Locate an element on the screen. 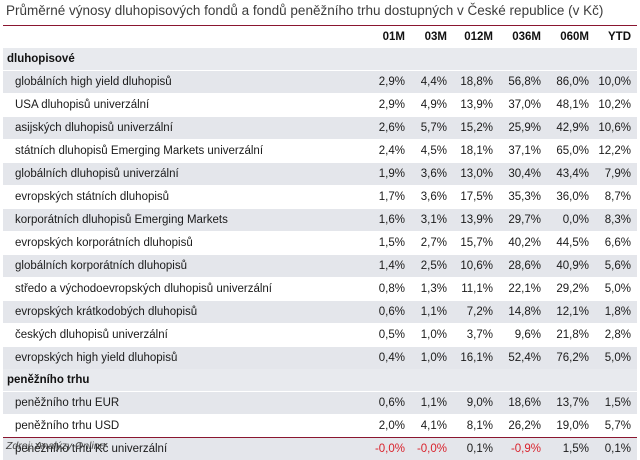 The height and width of the screenshot is (460, 640). section-label: dluhopisové is located at coordinates (320, 59).